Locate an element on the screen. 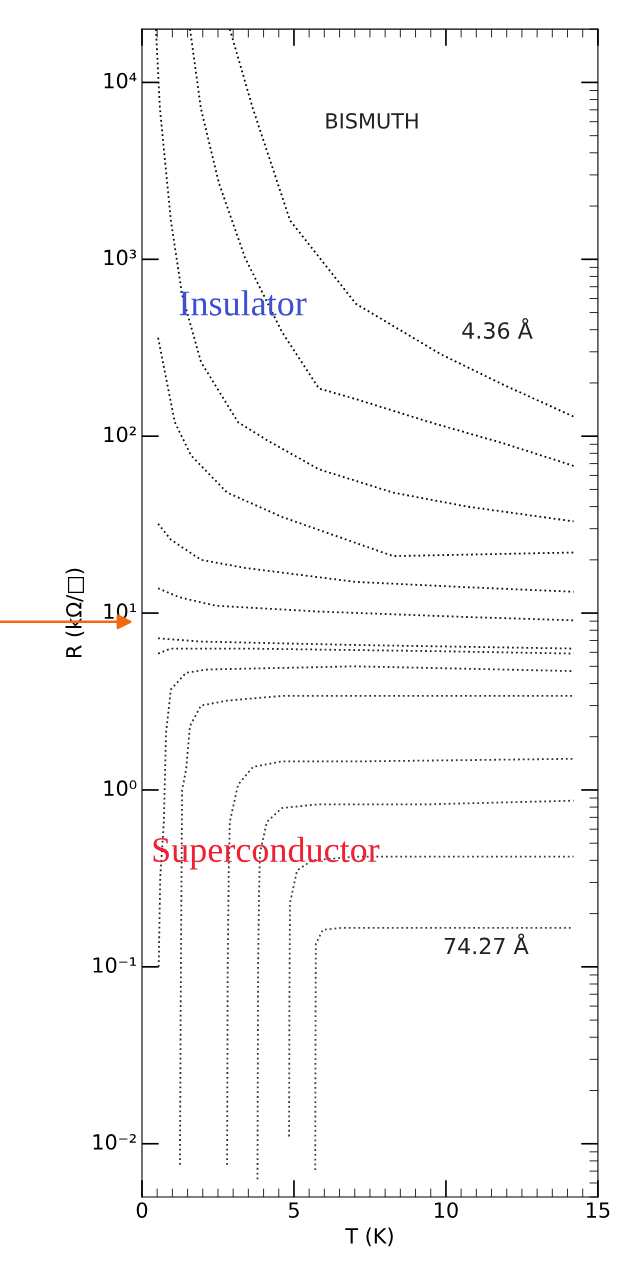 The height and width of the screenshot is (1268, 635). y-tick-label: 10⁴ is located at coordinates (120, 80).